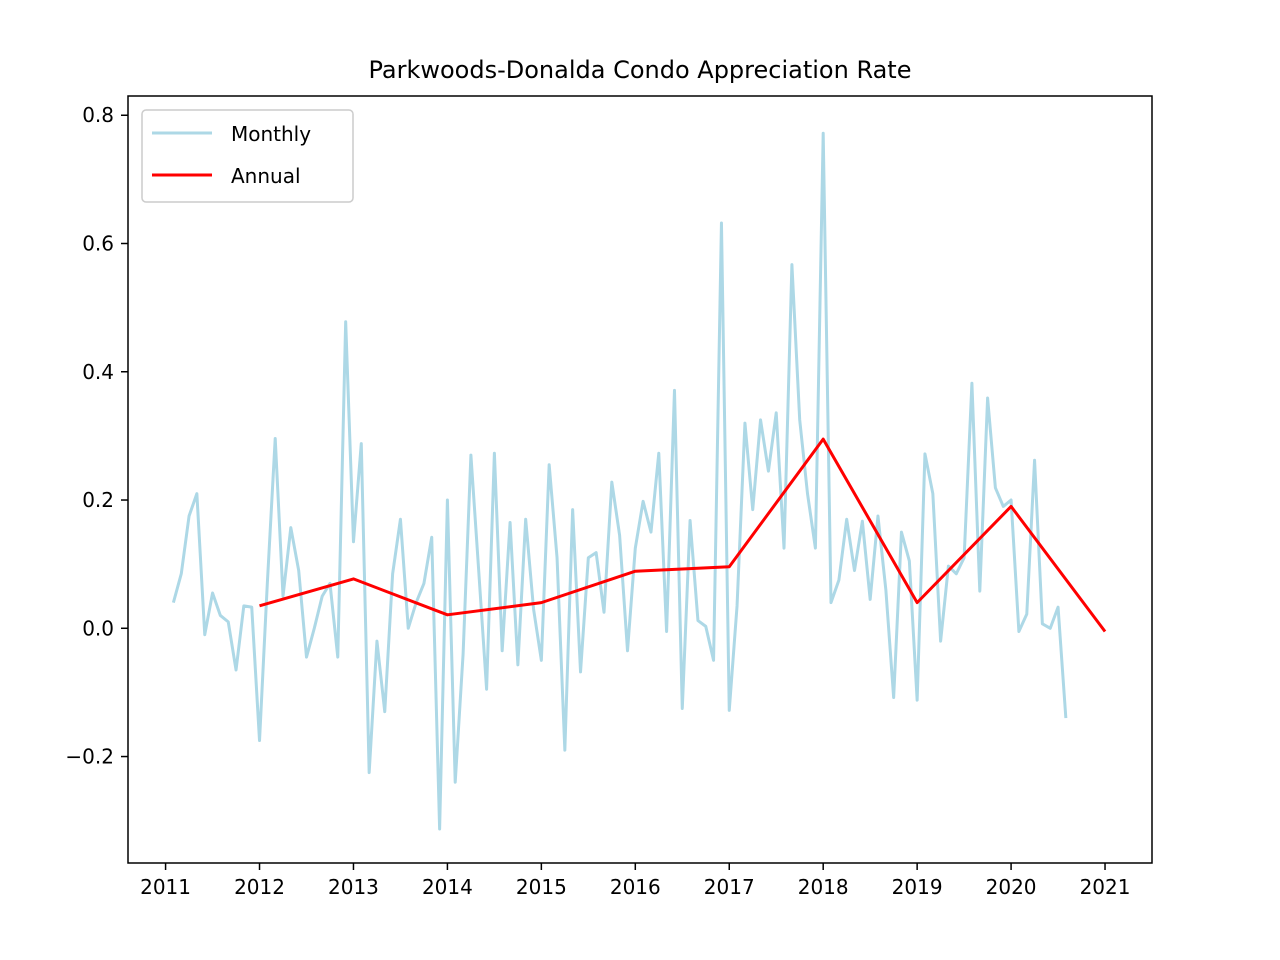 This screenshot has height=960, width=1280. What do you see at coordinates (266, 176) in the screenshot?
I see `legend-label-annual: Annual` at bounding box center [266, 176].